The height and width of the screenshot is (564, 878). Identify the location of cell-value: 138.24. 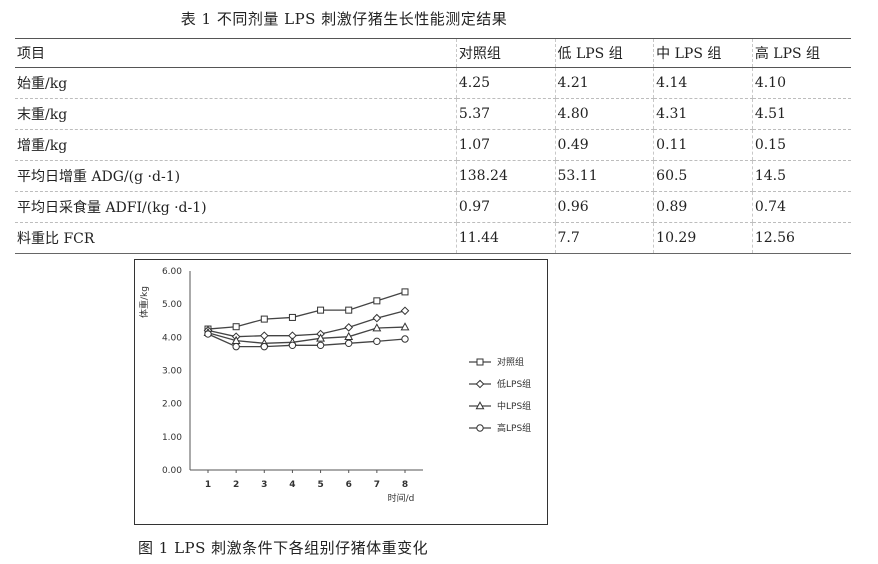
(505, 176).